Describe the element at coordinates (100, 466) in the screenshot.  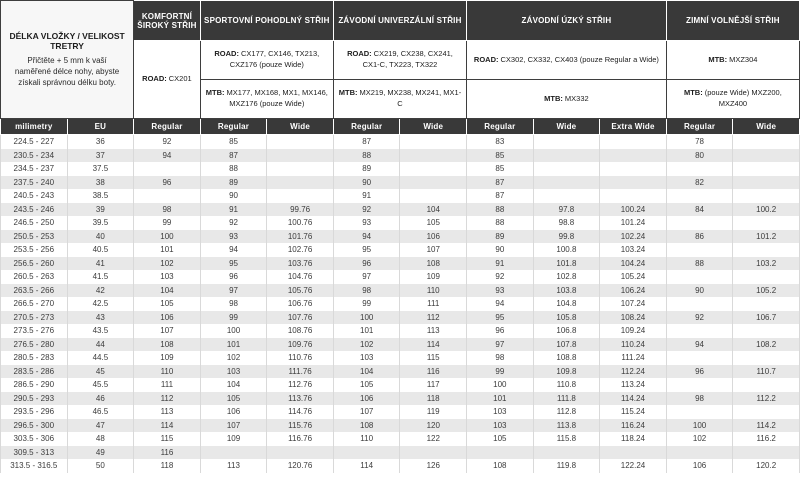
I see `cell-eu: 50` at that location.